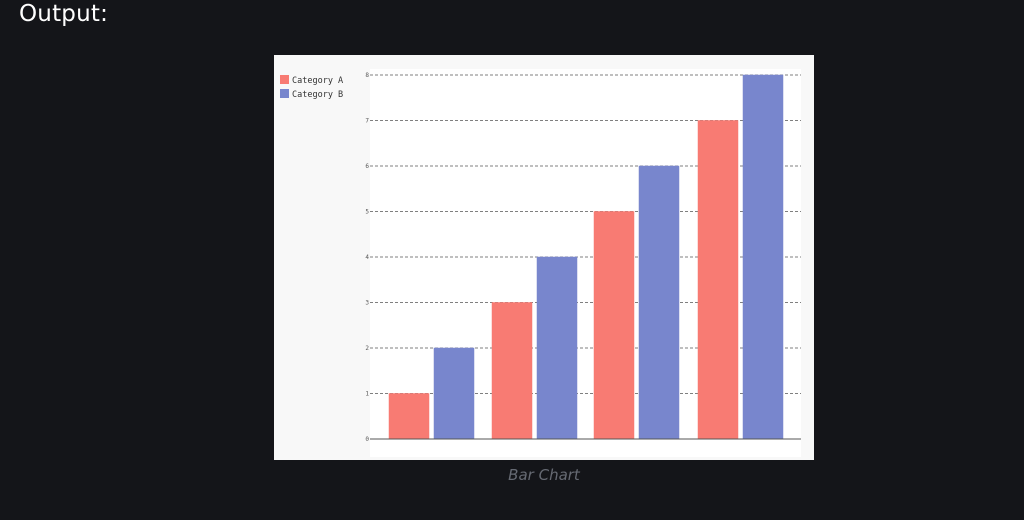 The image size is (1024, 520). I want to click on y-axis-ticks: 0 1 2 3 4 5 6 7 8, so click(367, 257).